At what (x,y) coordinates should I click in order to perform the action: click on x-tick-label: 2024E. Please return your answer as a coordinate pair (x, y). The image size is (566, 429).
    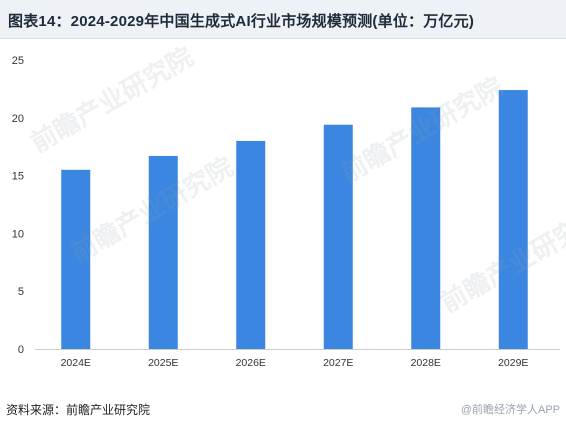
    Looking at the image, I should click on (76, 363).